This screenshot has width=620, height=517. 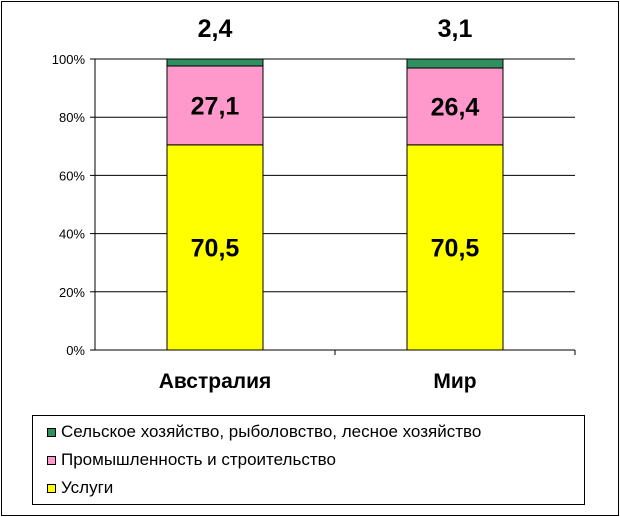 I want to click on y-tick-label: 40%, so click(x=72, y=234).